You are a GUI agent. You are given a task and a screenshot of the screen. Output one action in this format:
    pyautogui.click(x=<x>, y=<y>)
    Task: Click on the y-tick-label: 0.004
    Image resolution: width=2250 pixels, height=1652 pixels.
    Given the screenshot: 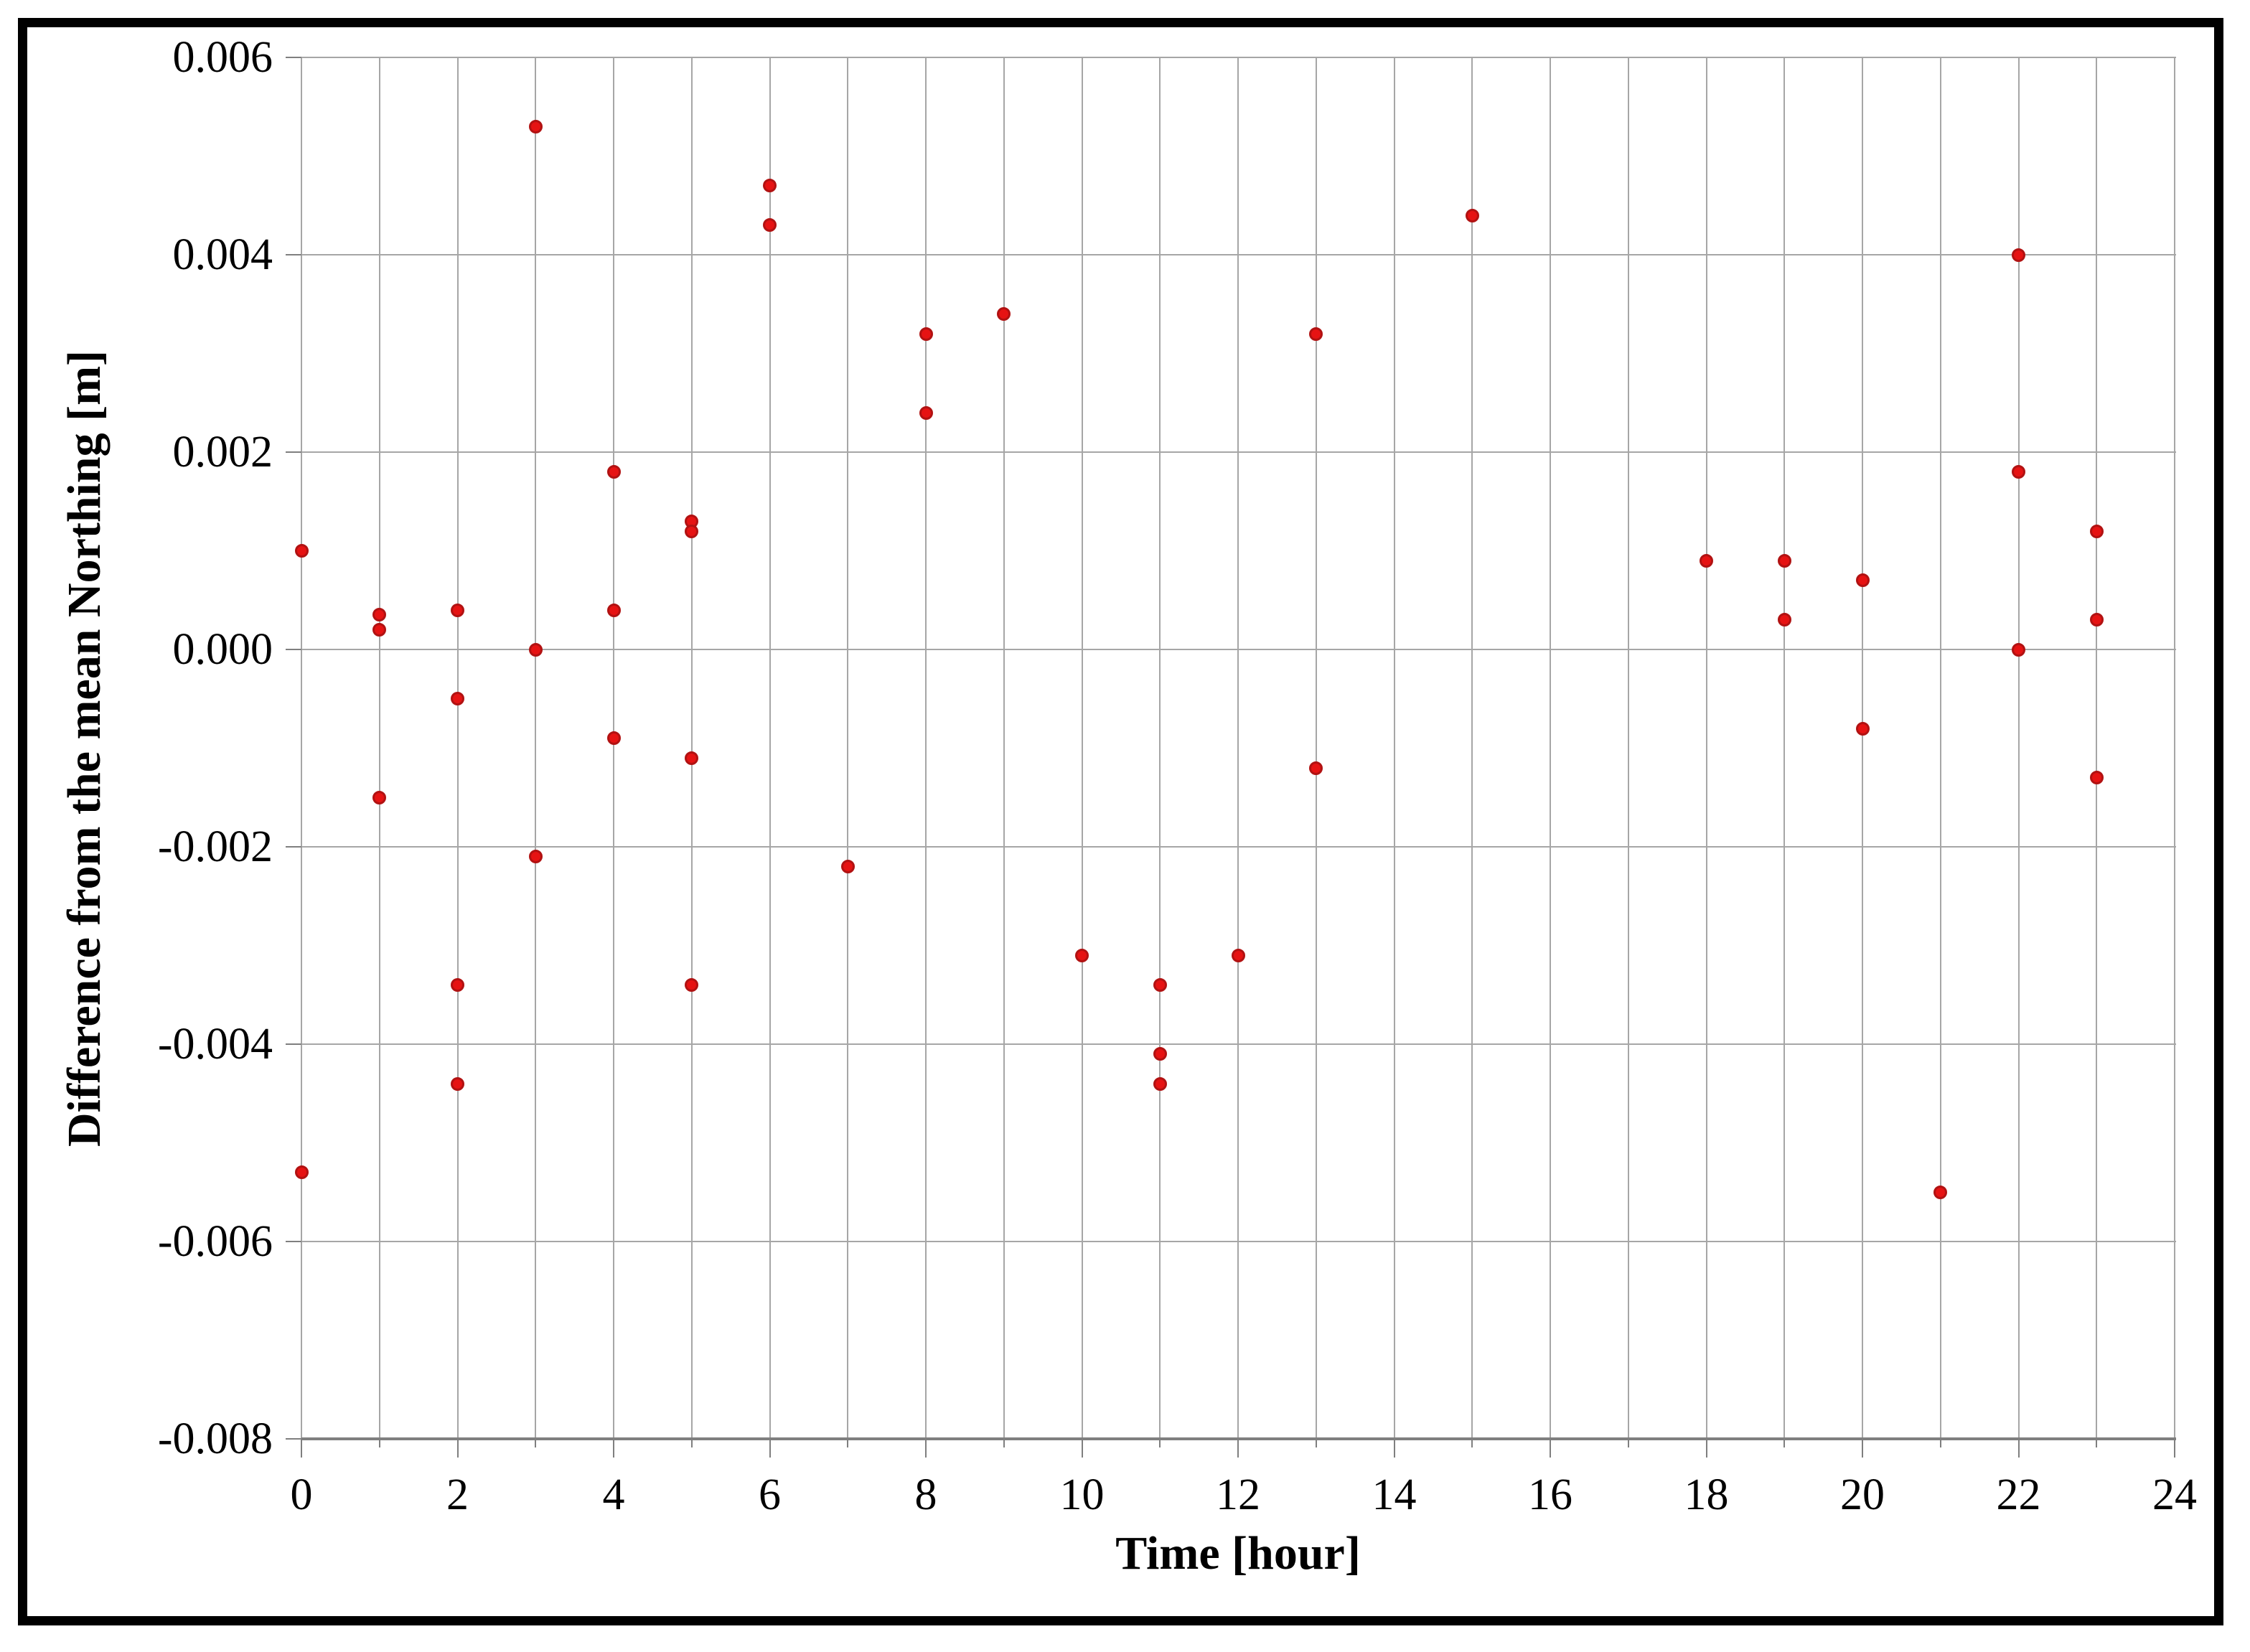 What is the action you would take?
    pyautogui.click(x=222, y=254)
    